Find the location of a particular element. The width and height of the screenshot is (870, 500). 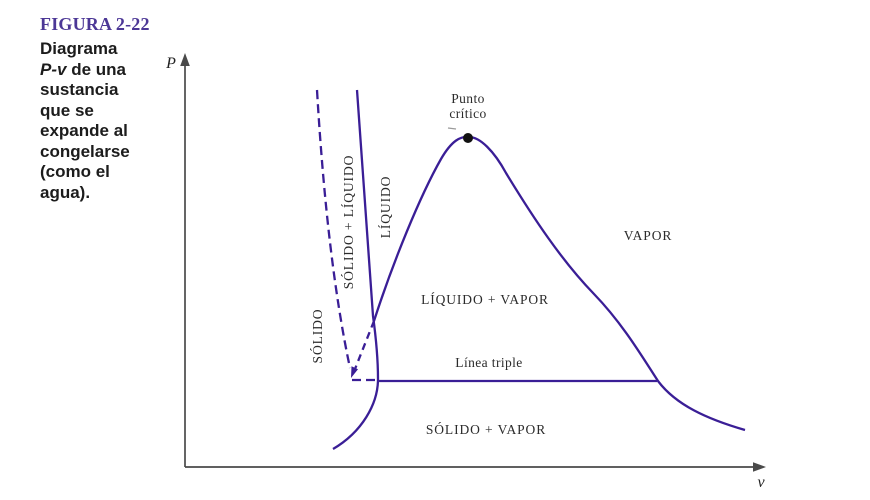

region-label-liquido: LÍQUIDO is located at coordinates (385, 207).